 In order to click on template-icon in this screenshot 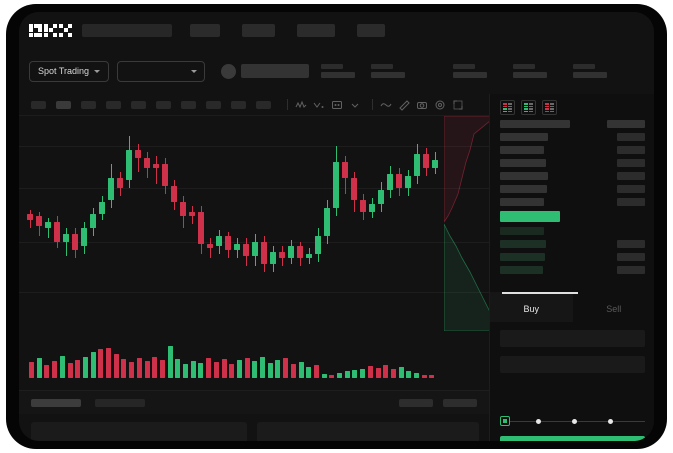, I will do `click(336, 104)`.